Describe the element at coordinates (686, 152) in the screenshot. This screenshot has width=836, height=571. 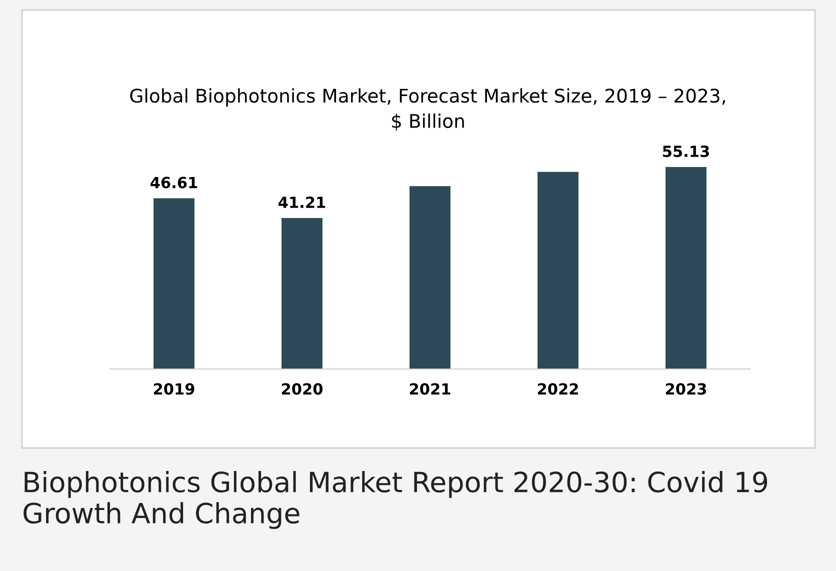
I see `data-label: 55.13` at that location.